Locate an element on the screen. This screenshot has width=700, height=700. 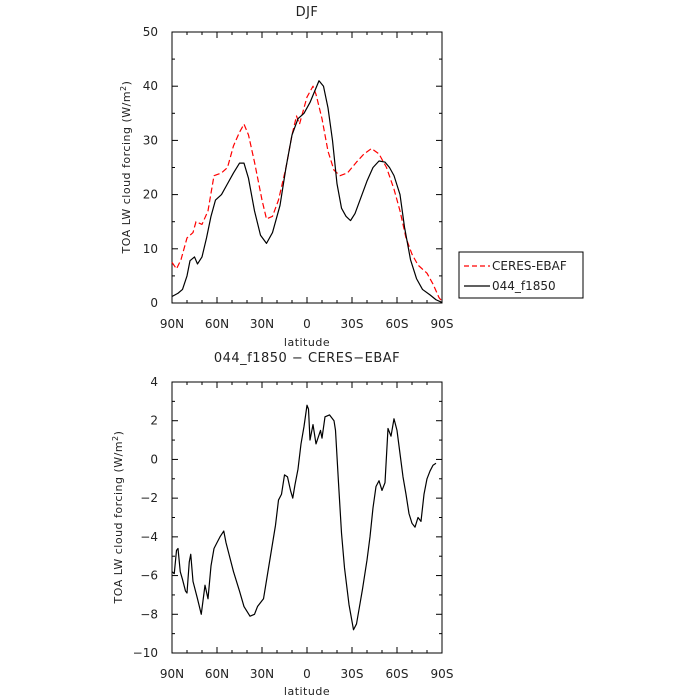
top-y-tick-label: 50 is located at coordinates (150, 32).